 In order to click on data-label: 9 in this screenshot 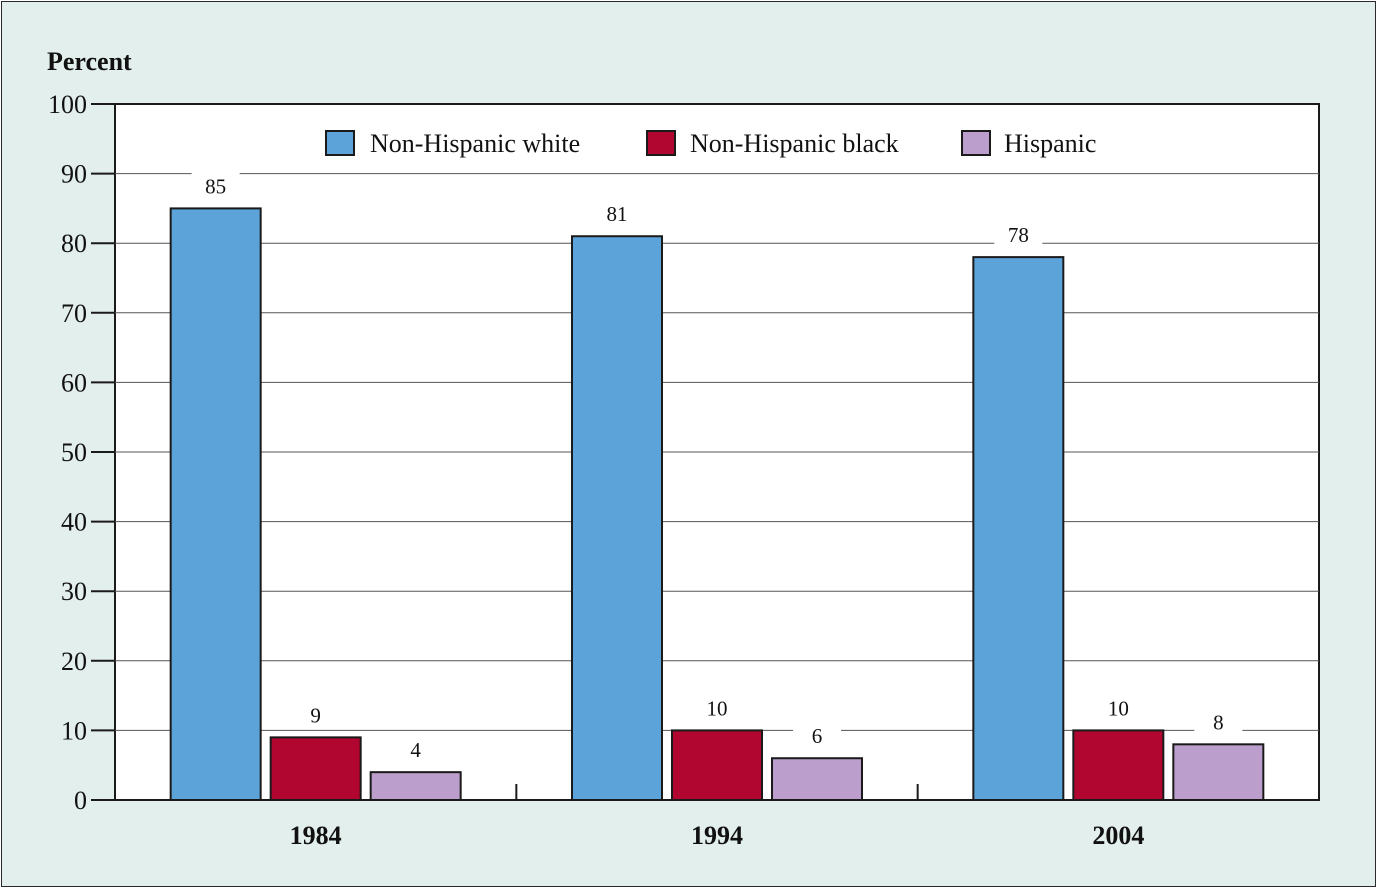, I will do `click(315, 715)`.